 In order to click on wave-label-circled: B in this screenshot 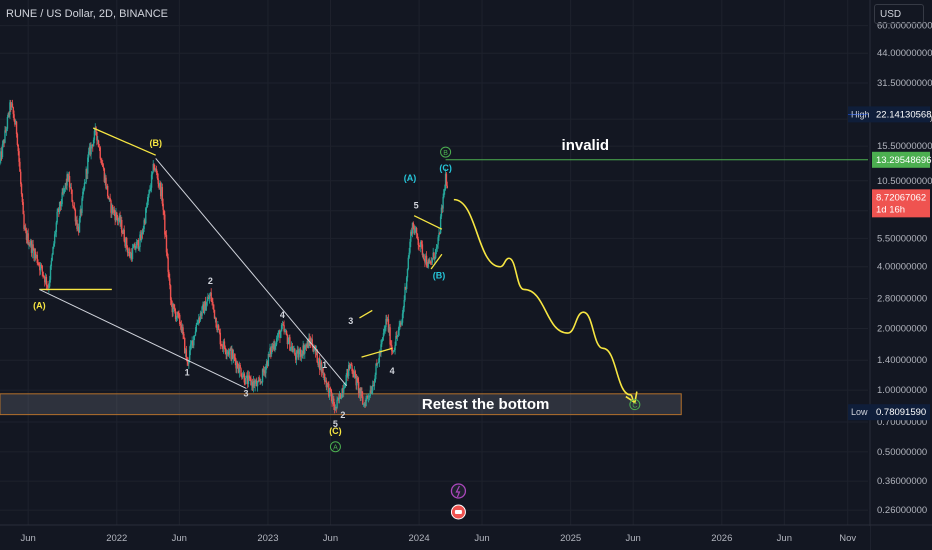, I will do `click(445, 153)`.